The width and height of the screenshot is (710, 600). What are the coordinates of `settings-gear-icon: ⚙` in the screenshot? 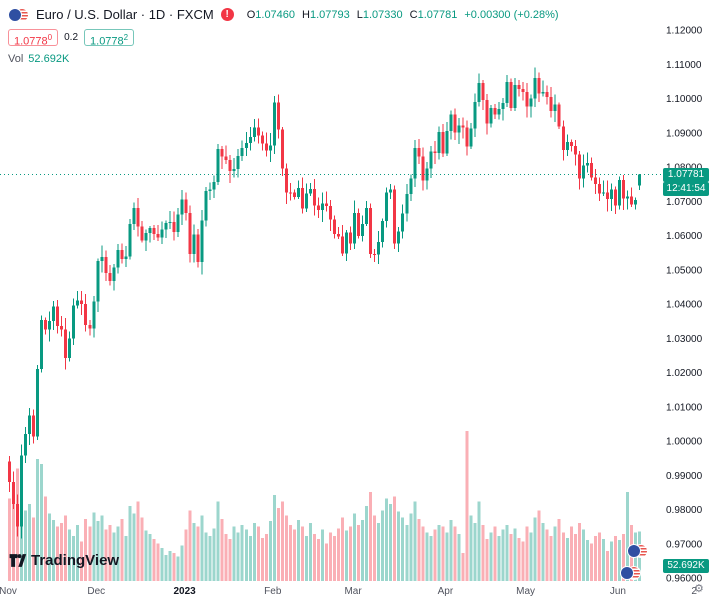 It's located at (699, 589).